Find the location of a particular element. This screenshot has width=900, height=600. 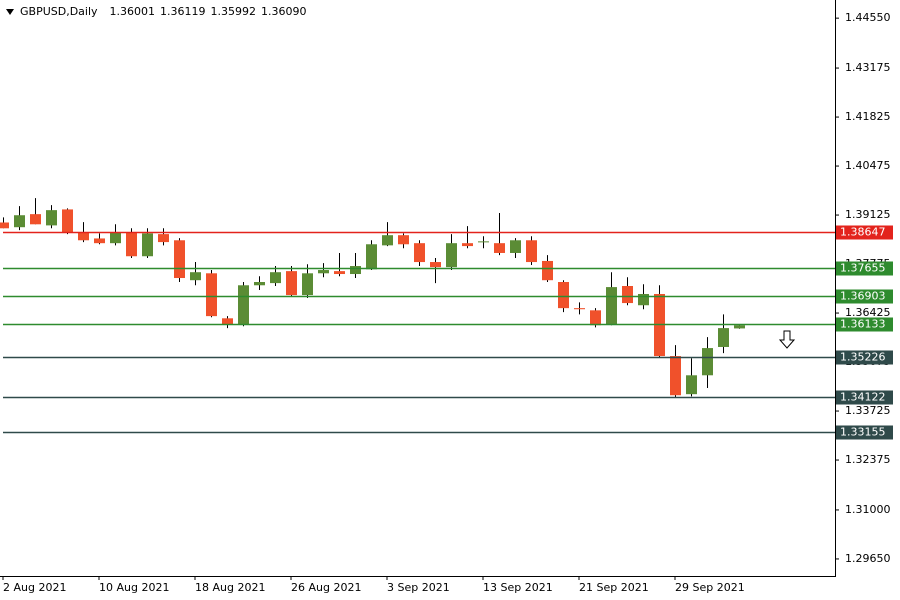

open-label: 1.36001 is located at coordinates (133, 11).